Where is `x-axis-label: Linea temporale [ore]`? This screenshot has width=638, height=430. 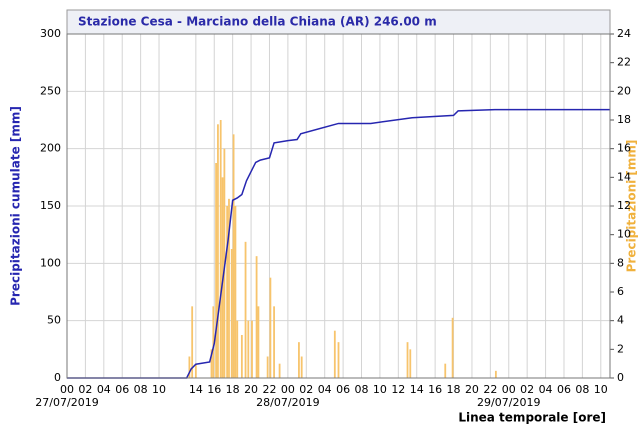 x-axis-label: Linea temporale [ore] is located at coordinates (532, 418).